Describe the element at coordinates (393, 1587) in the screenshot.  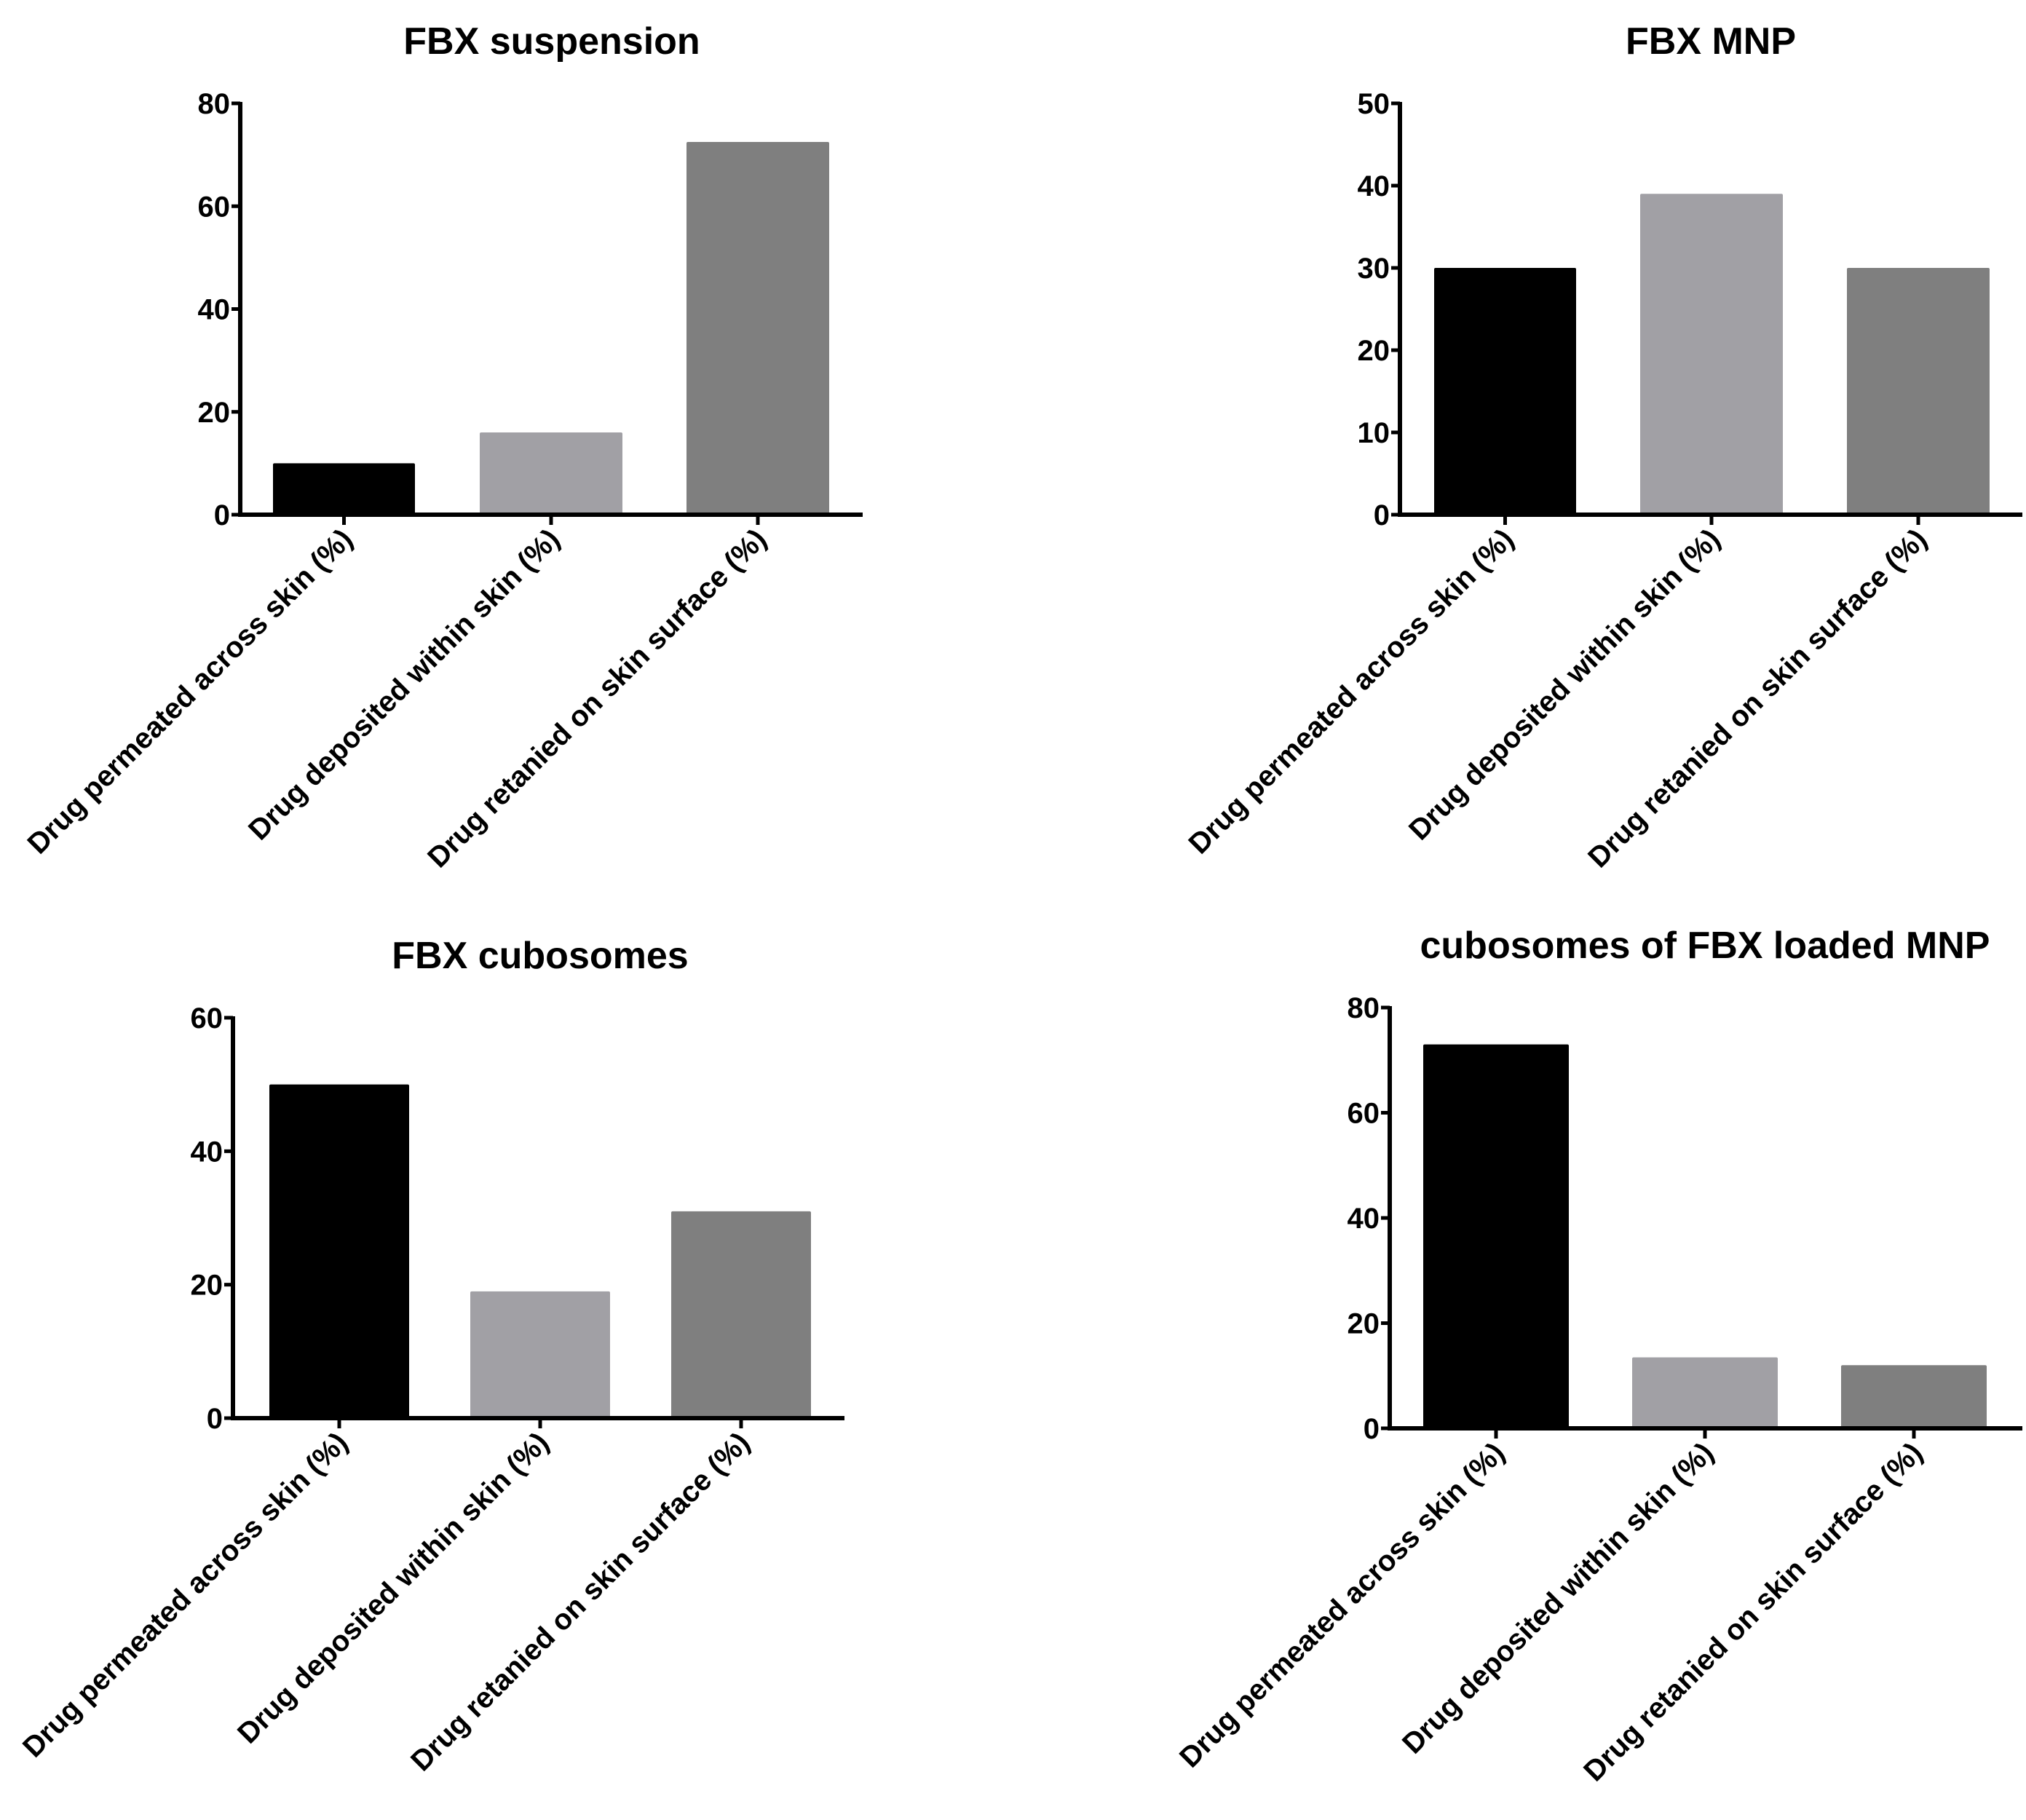
I see `x-category-label: Drug deposited within skin (%)` at that location.